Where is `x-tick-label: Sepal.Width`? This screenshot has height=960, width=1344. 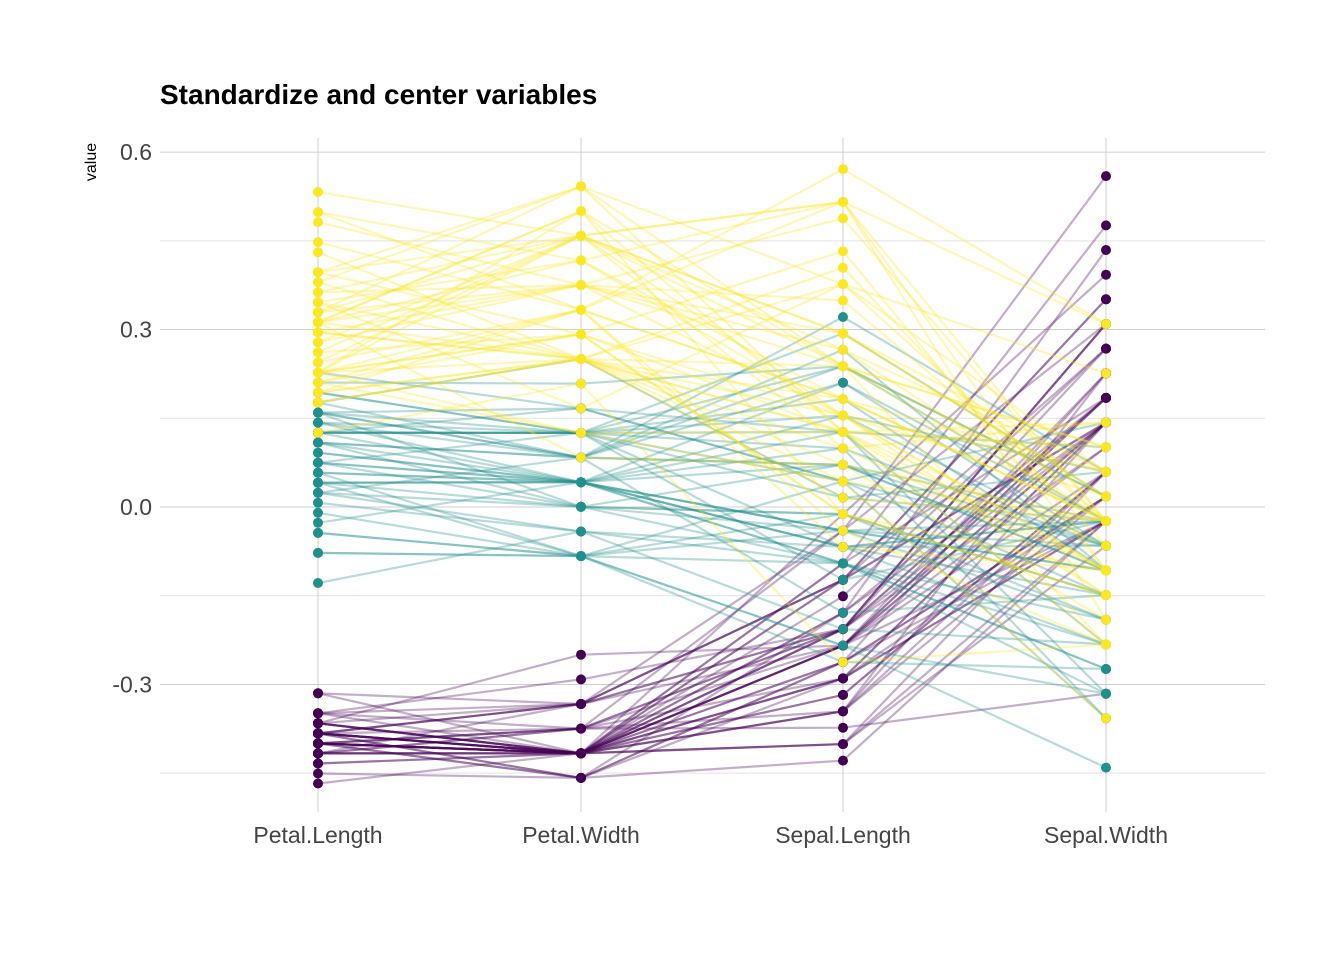 x-tick-label: Sepal.Width is located at coordinates (1106, 835).